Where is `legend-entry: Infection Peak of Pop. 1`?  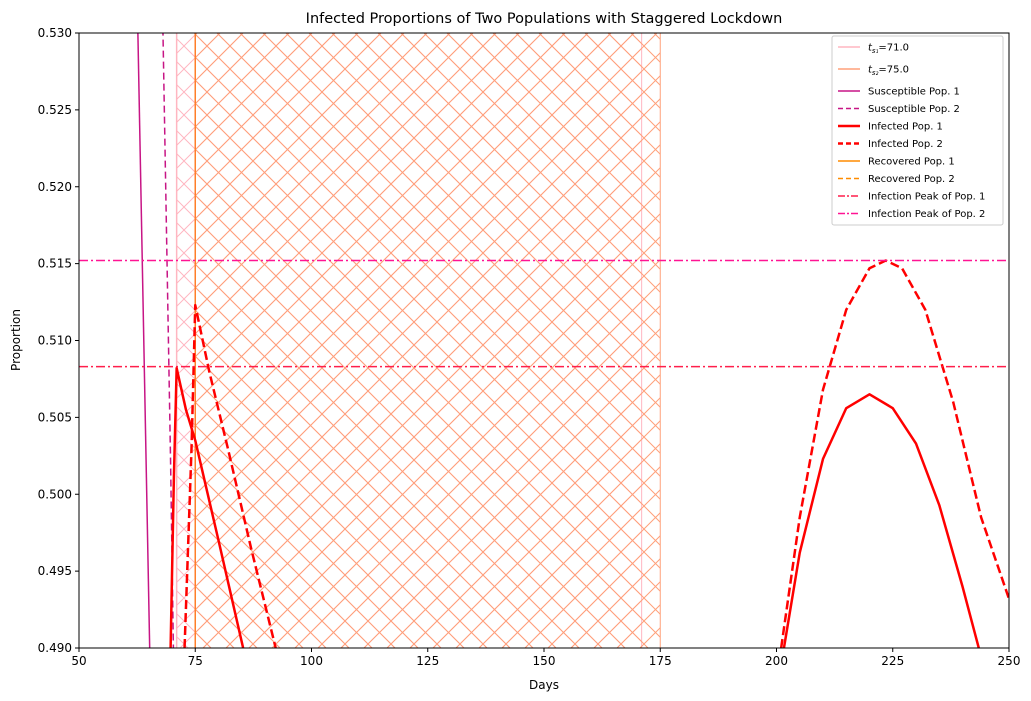
legend-entry: Infection Peak of Pop. 1 is located at coordinates (911, 197).